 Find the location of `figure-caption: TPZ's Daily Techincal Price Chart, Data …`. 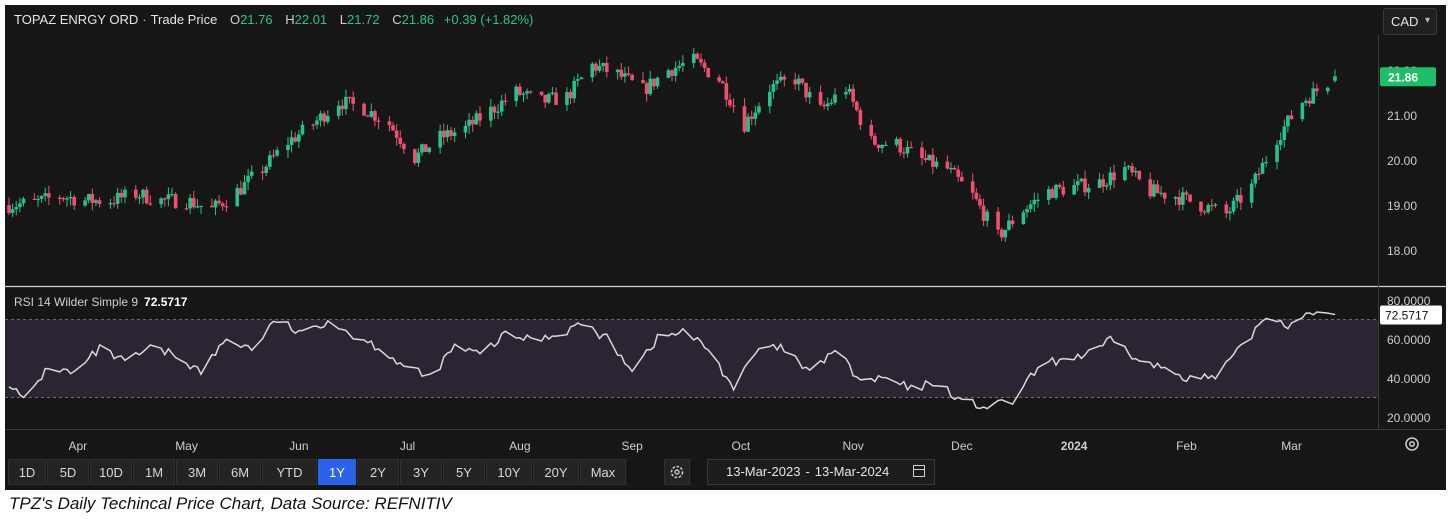

figure-caption: TPZ's Daily Techincal Price Chart, Data … is located at coordinates (230, 503).